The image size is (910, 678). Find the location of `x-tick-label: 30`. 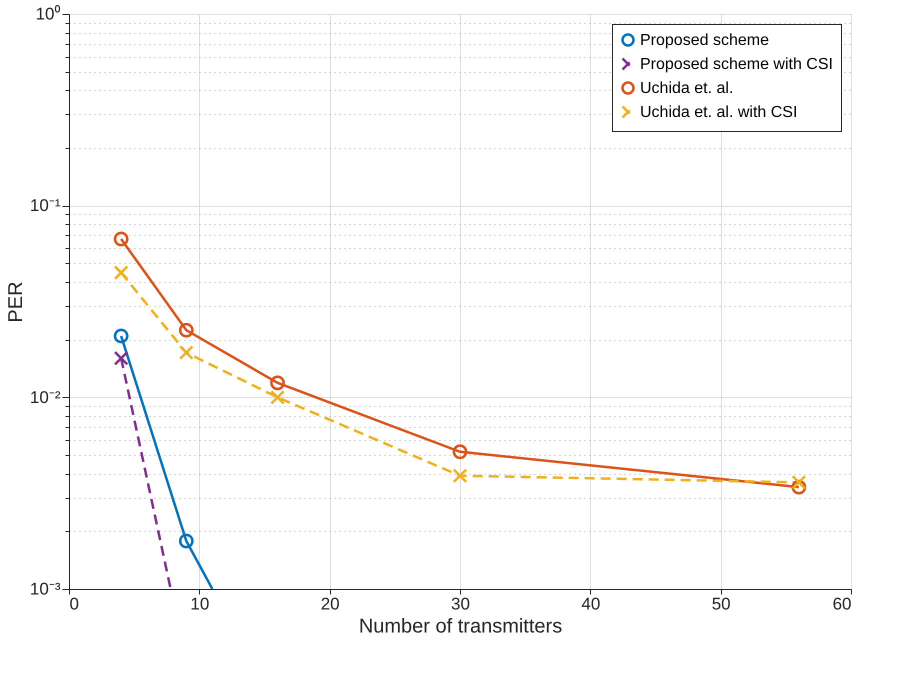

x-tick-label: 30 is located at coordinates (460, 604).